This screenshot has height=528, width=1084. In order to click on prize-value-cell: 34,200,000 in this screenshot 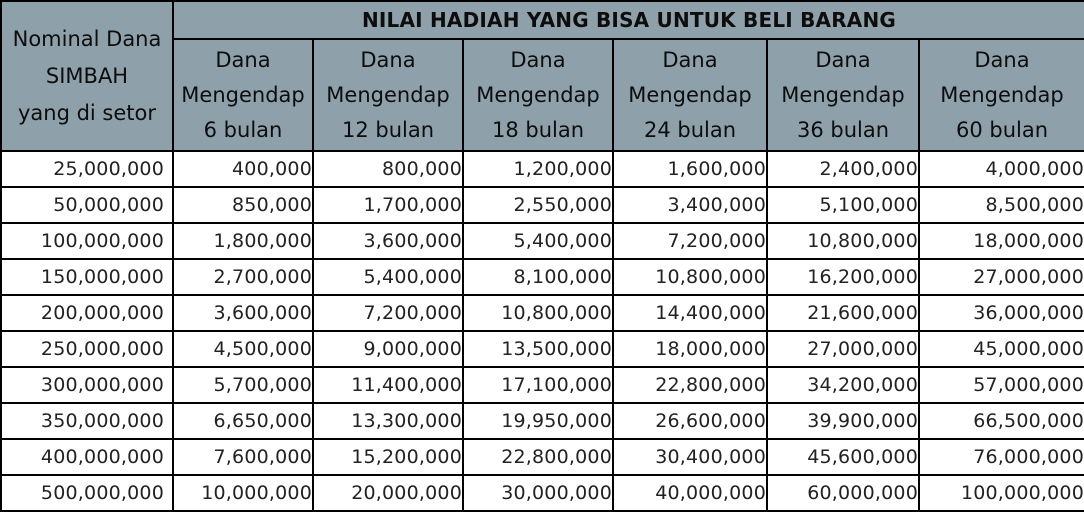, I will do `click(843, 385)`.